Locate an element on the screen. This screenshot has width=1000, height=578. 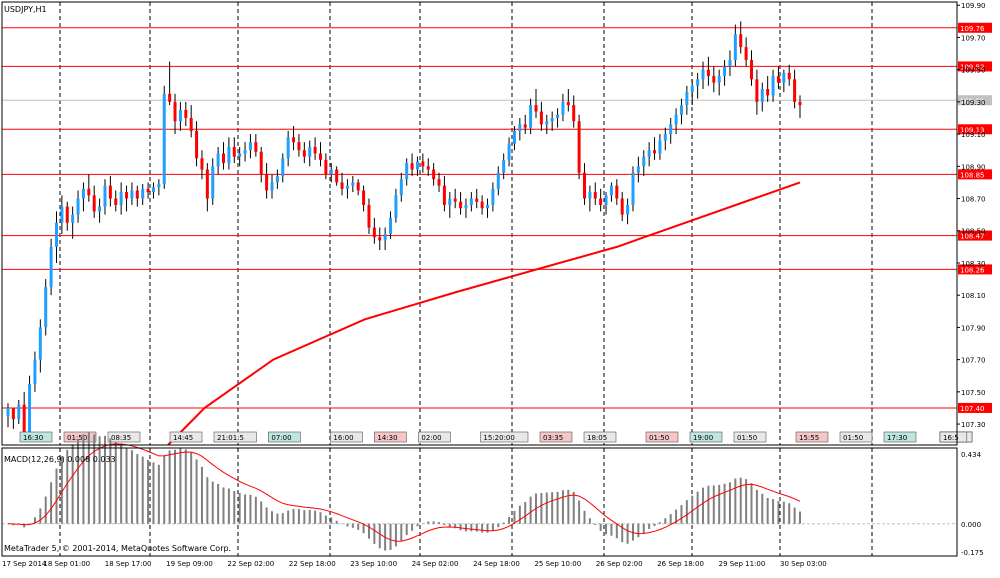
x-axis-label: 22 Sep 02:00 is located at coordinates (251, 564).